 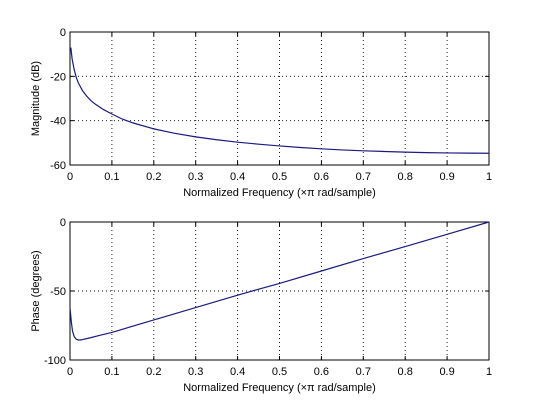 What do you see at coordinates (279, 193) in the screenshot?
I see `magnitude-x-axis-label: Normalized Frequency (×π rad/sample)` at bounding box center [279, 193].